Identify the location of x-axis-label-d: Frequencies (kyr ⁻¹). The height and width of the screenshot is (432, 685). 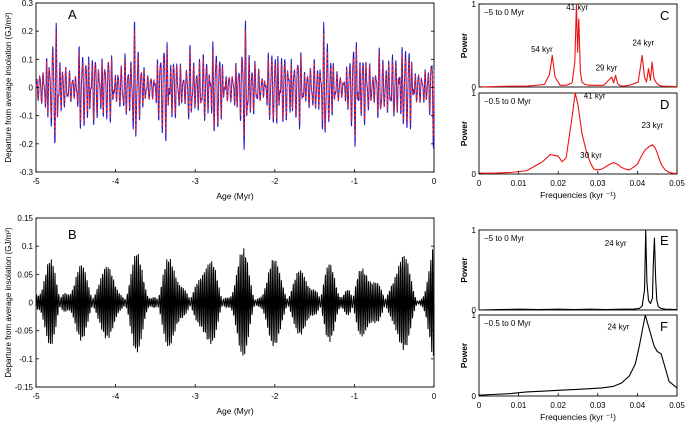
(578, 195).